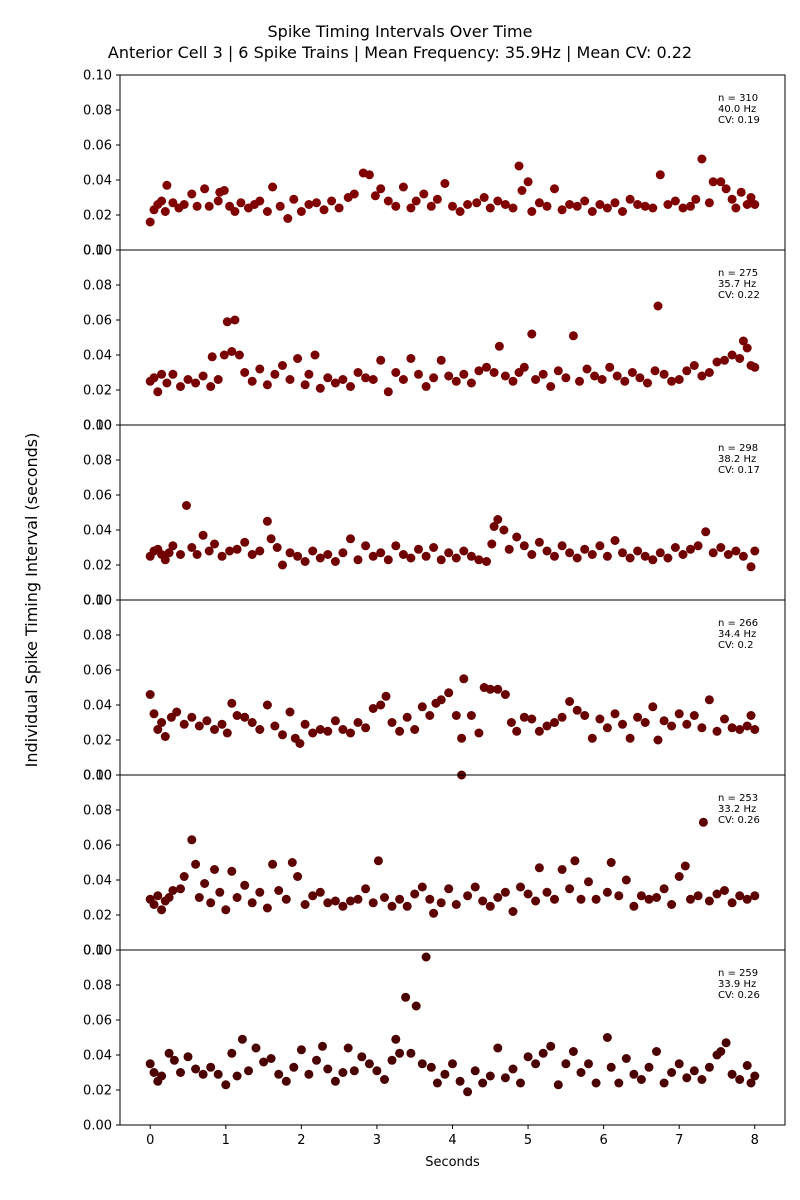 This screenshot has width=800, height=1200. Describe the element at coordinates (452, 337) in the screenshot. I see `panel-frame` at that location.